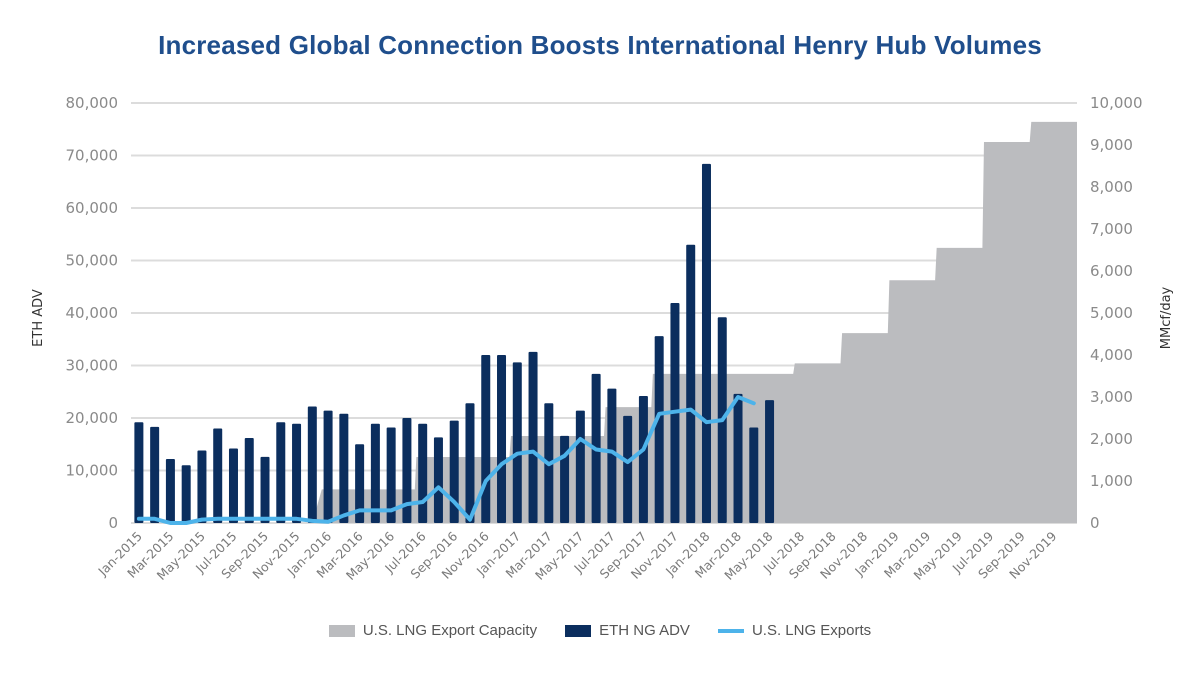 The width and height of the screenshot is (1200, 675). What do you see at coordinates (92, 471) in the screenshot?
I see `left-tick-label: 10,000` at bounding box center [92, 471].